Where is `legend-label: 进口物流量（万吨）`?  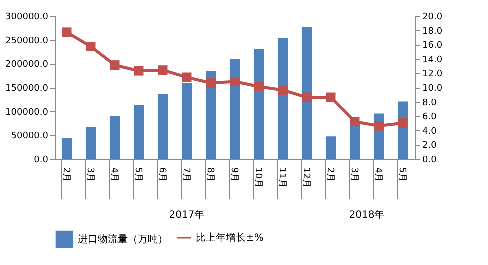 legend-label: 进口物流量（万吨） is located at coordinates (123, 240).